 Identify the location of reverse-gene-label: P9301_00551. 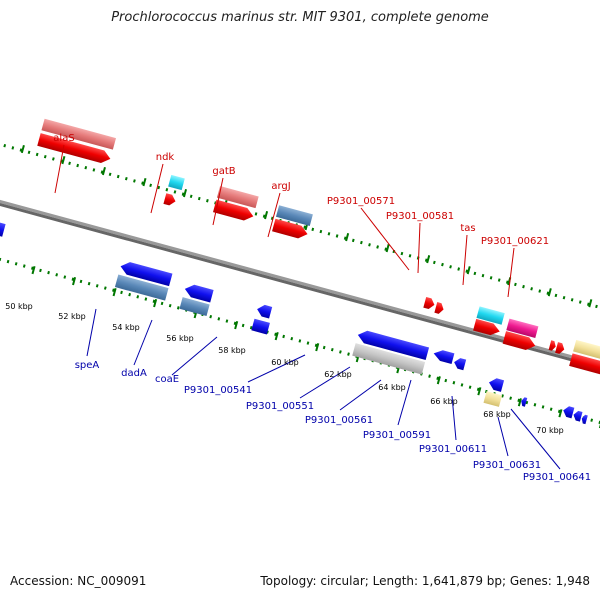
(280, 406).